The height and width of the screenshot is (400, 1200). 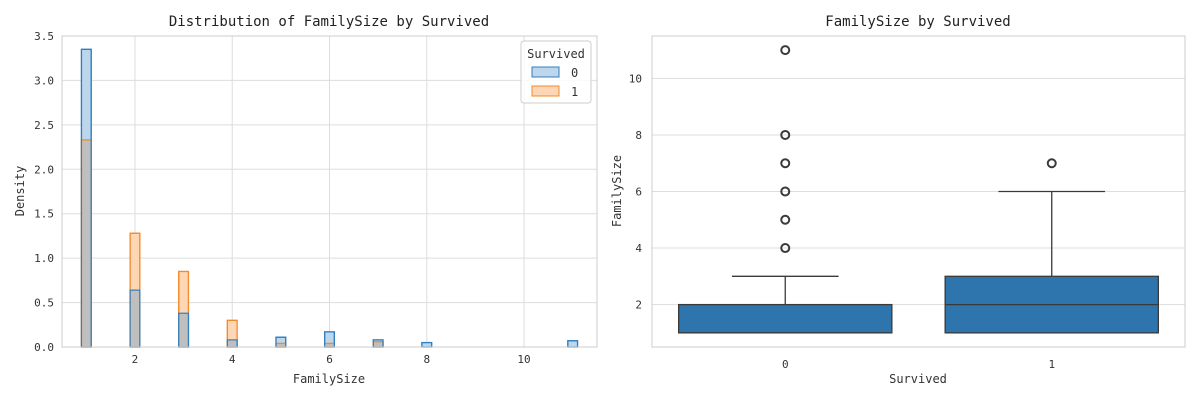 What do you see at coordinates (329, 359) in the screenshot?
I see `hist-xtick-label: 6` at bounding box center [329, 359].